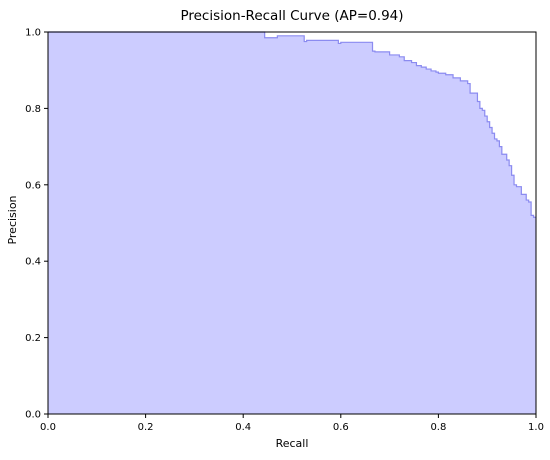 The width and height of the screenshot is (550, 460). Describe the element at coordinates (33, 338) in the screenshot. I see `y-tick-label: 0.2` at that location.